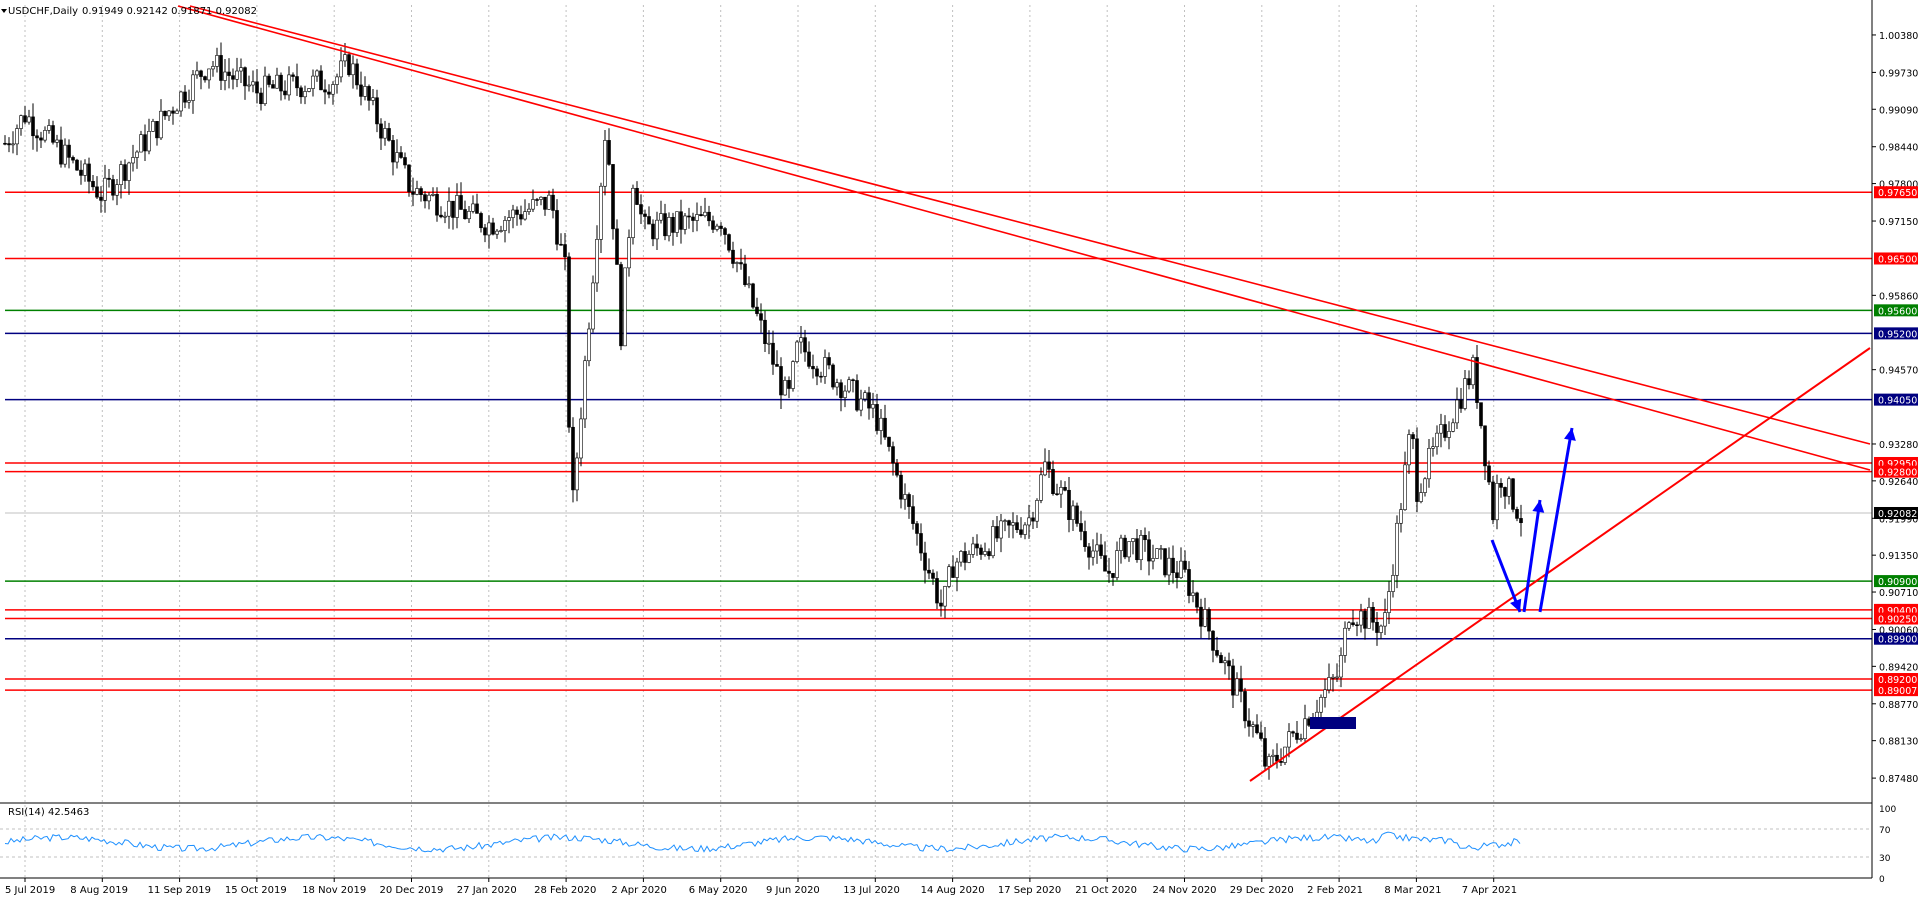 The height and width of the screenshot is (904, 1919). I want to click on y-tick-label: 0.88770, so click(1898, 705).